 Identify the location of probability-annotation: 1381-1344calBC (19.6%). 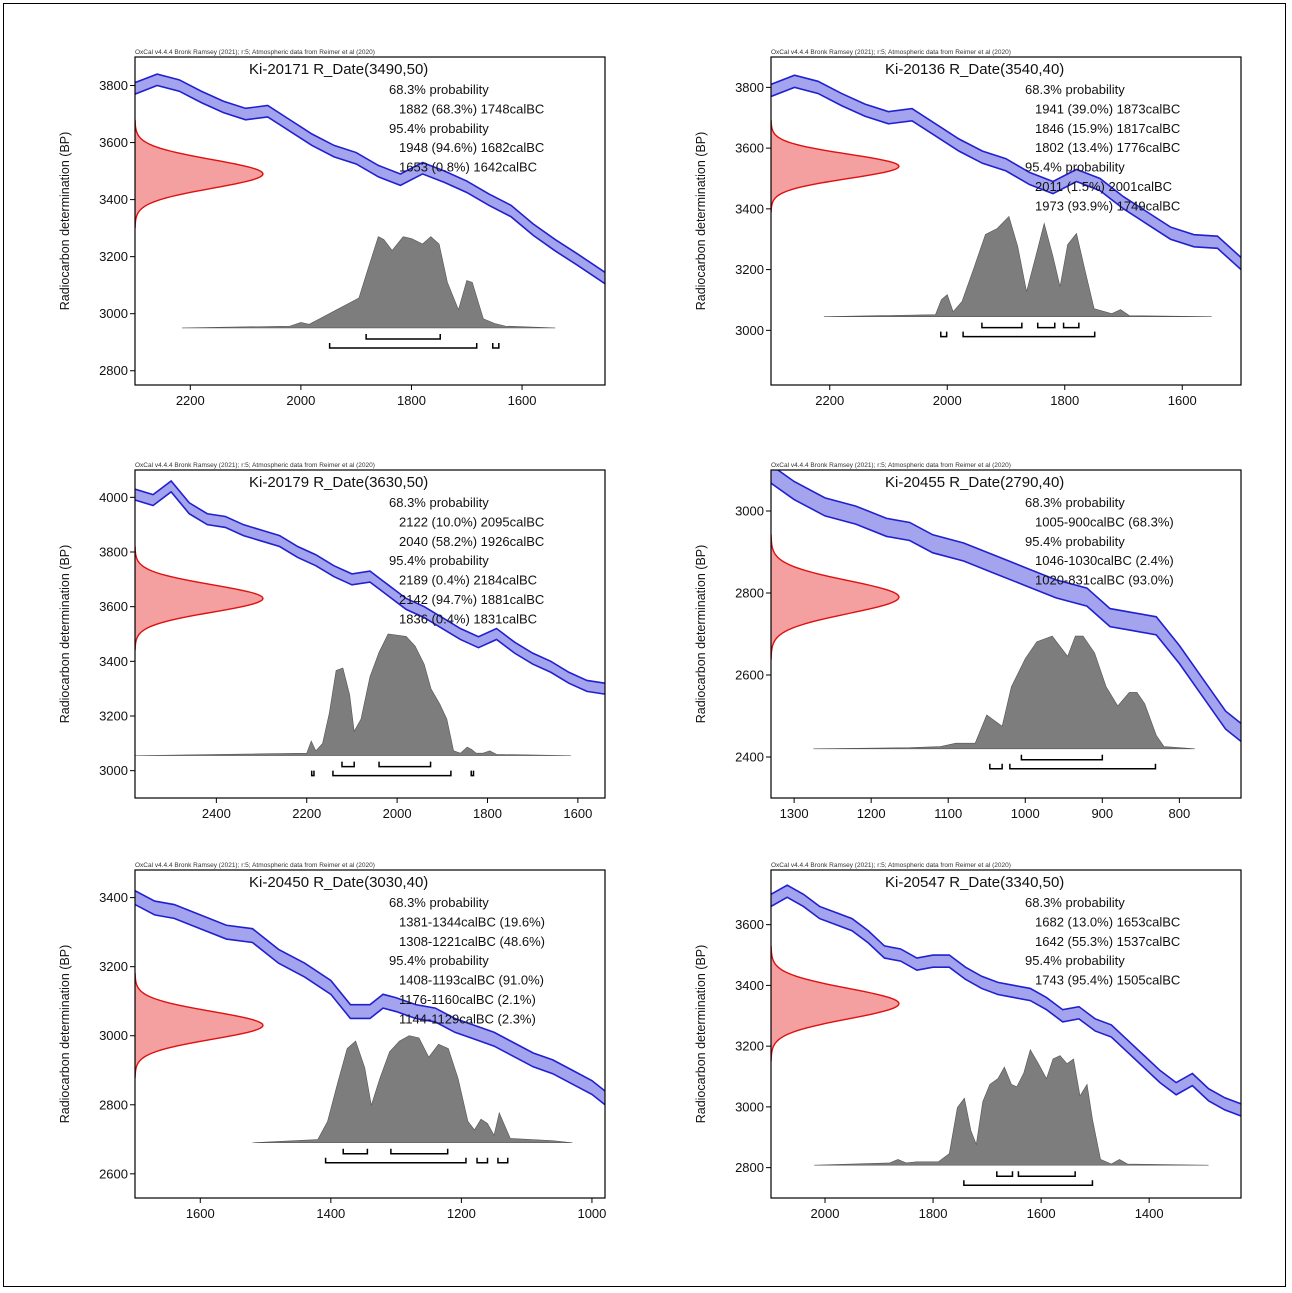
(472, 921).